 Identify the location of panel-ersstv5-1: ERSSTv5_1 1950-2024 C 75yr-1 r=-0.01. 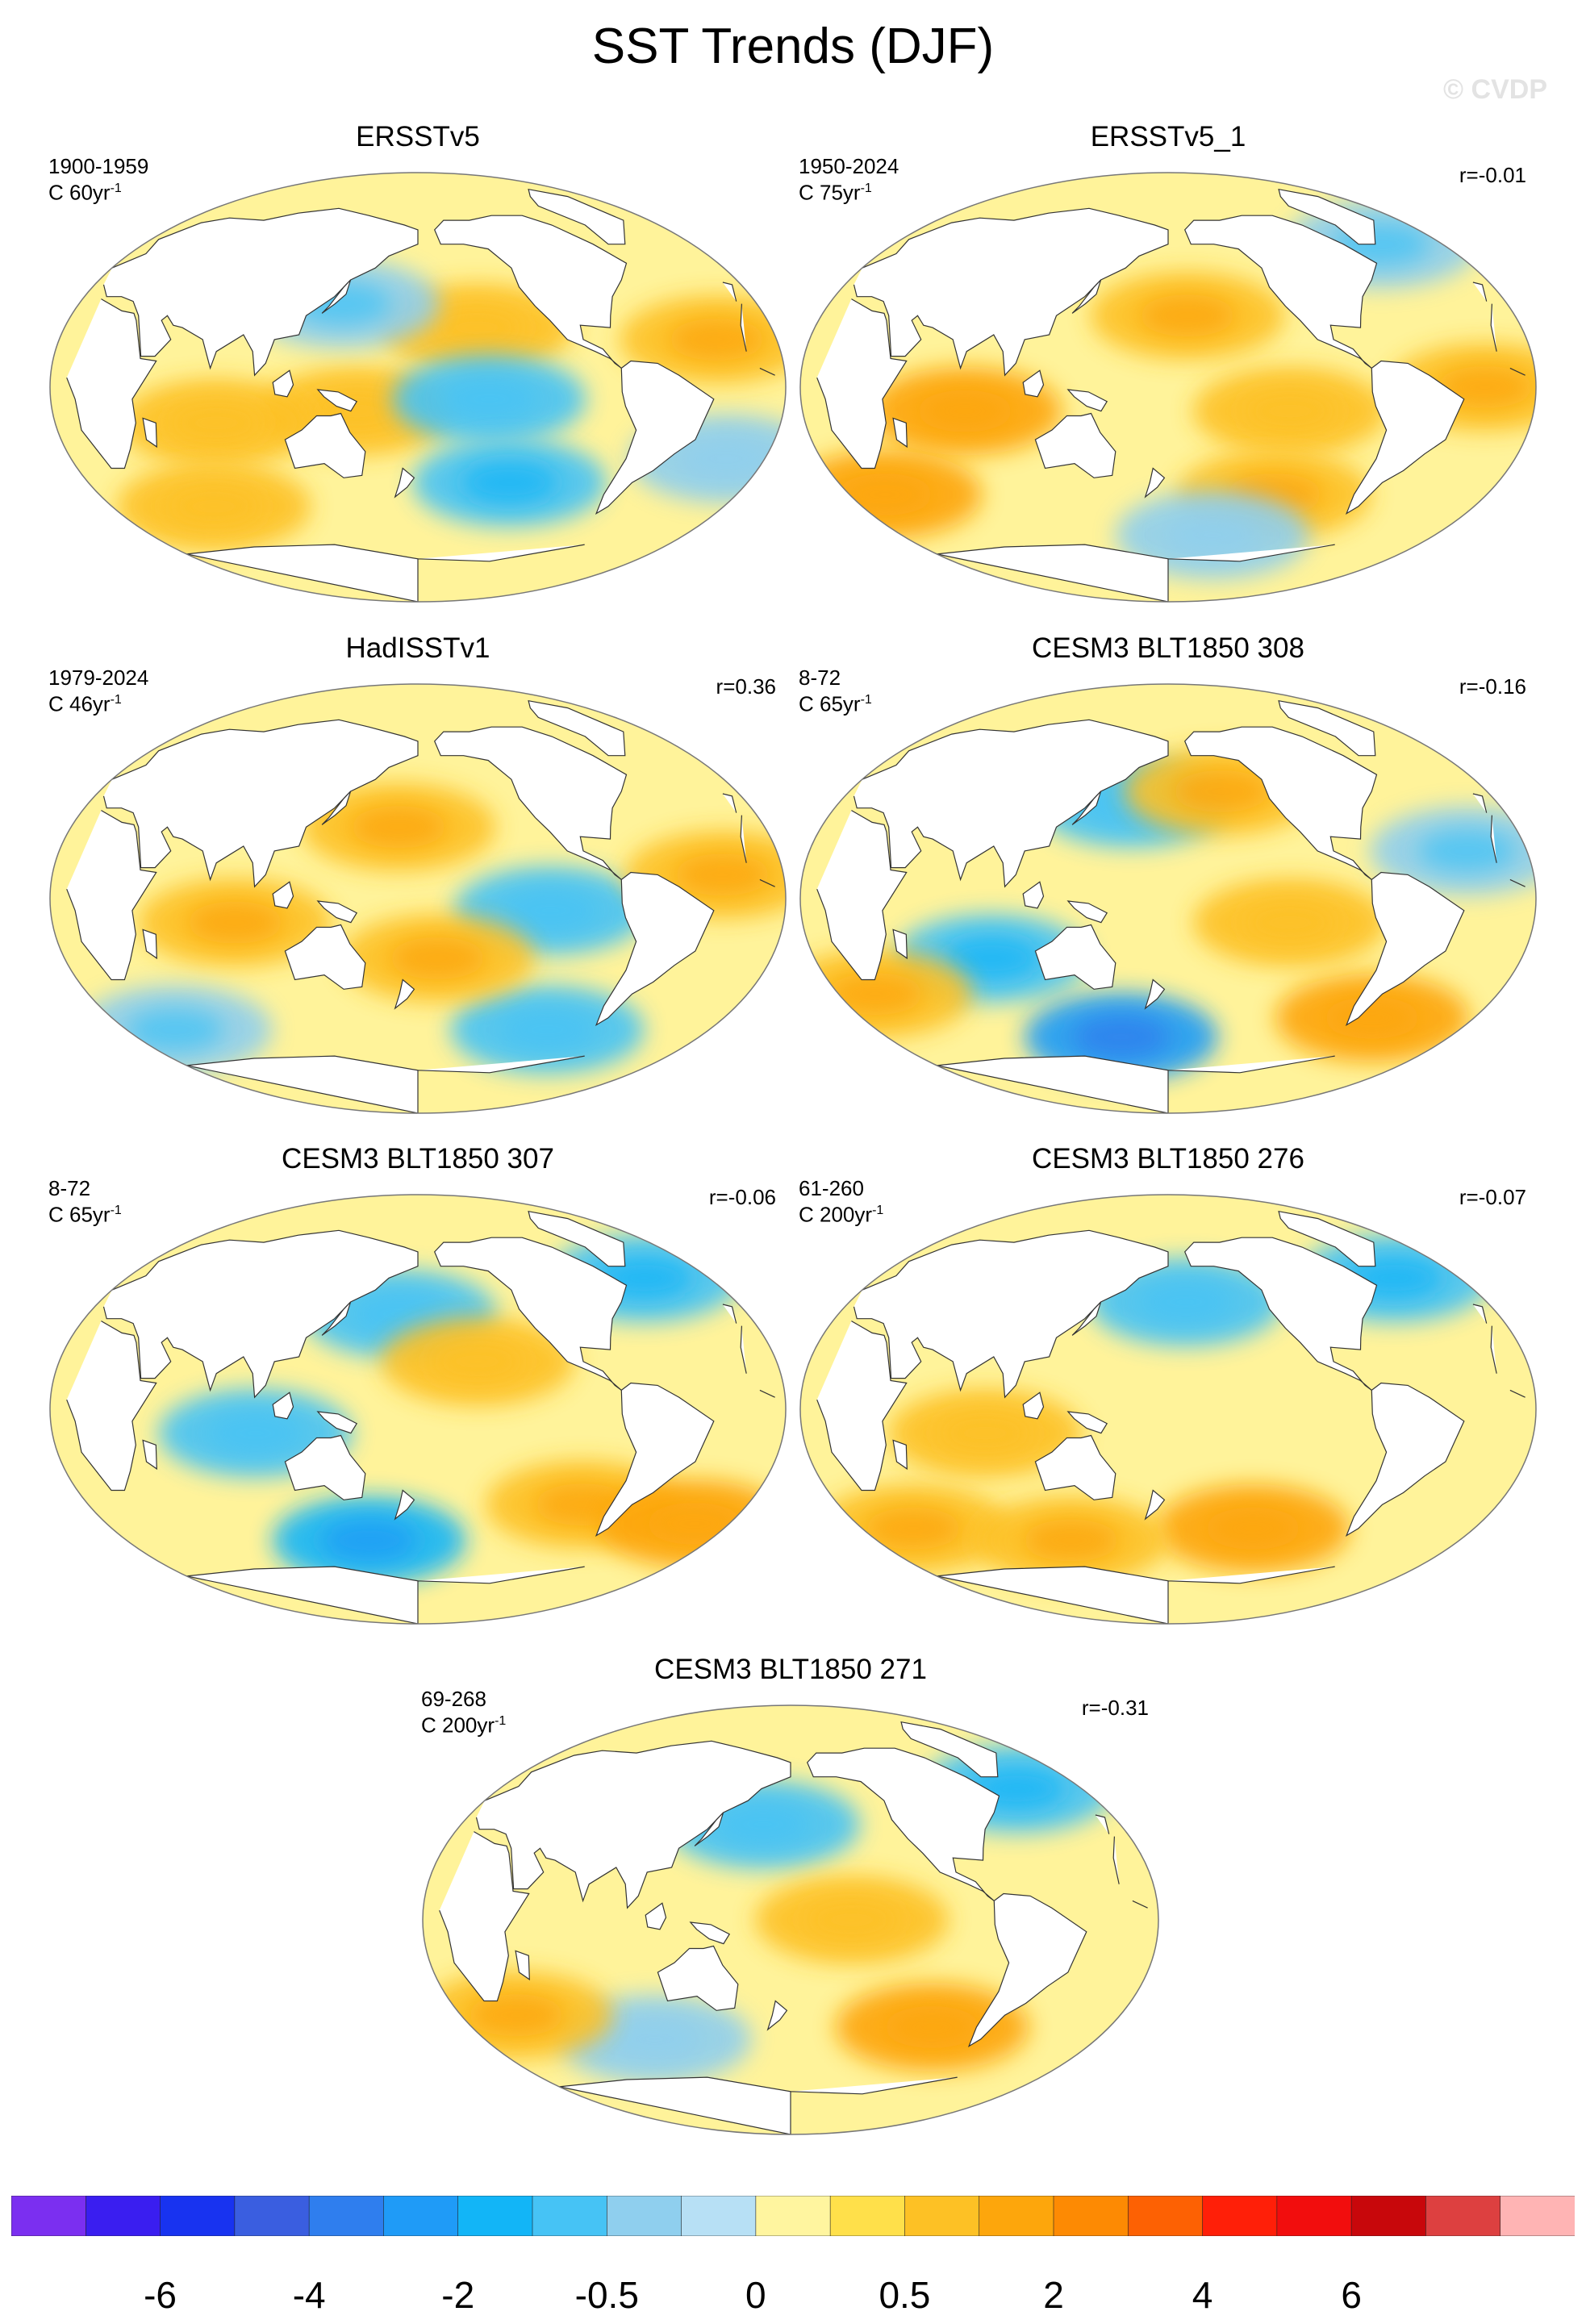
(1168, 363).